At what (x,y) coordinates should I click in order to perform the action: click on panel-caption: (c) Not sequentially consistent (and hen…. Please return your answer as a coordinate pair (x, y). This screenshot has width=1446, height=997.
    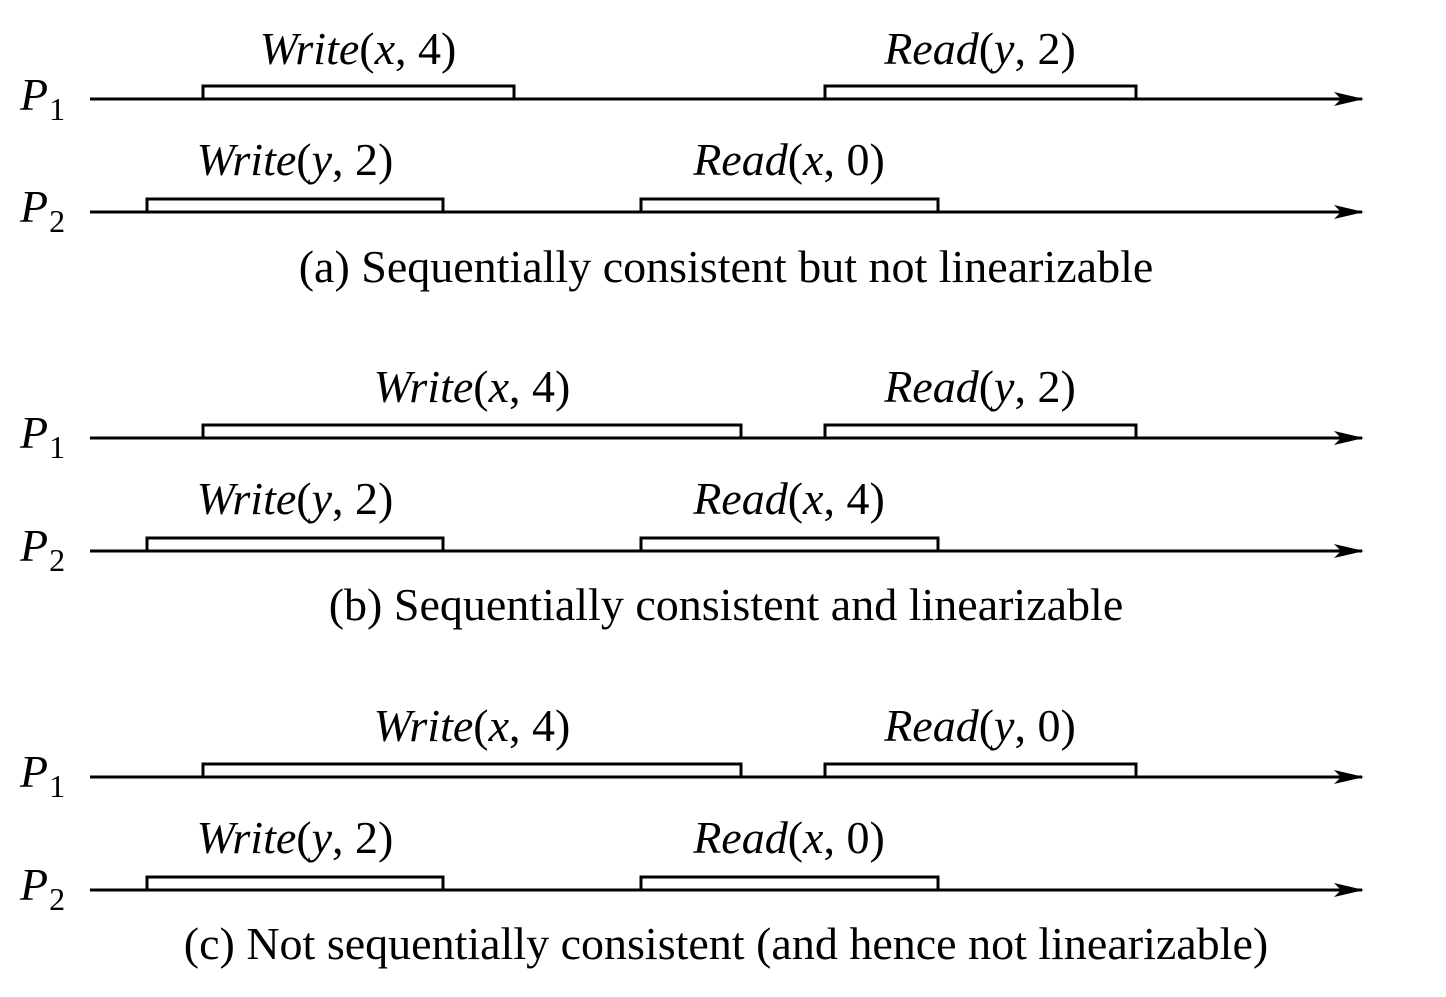
    Looking at the image, I should click on (726, 943).